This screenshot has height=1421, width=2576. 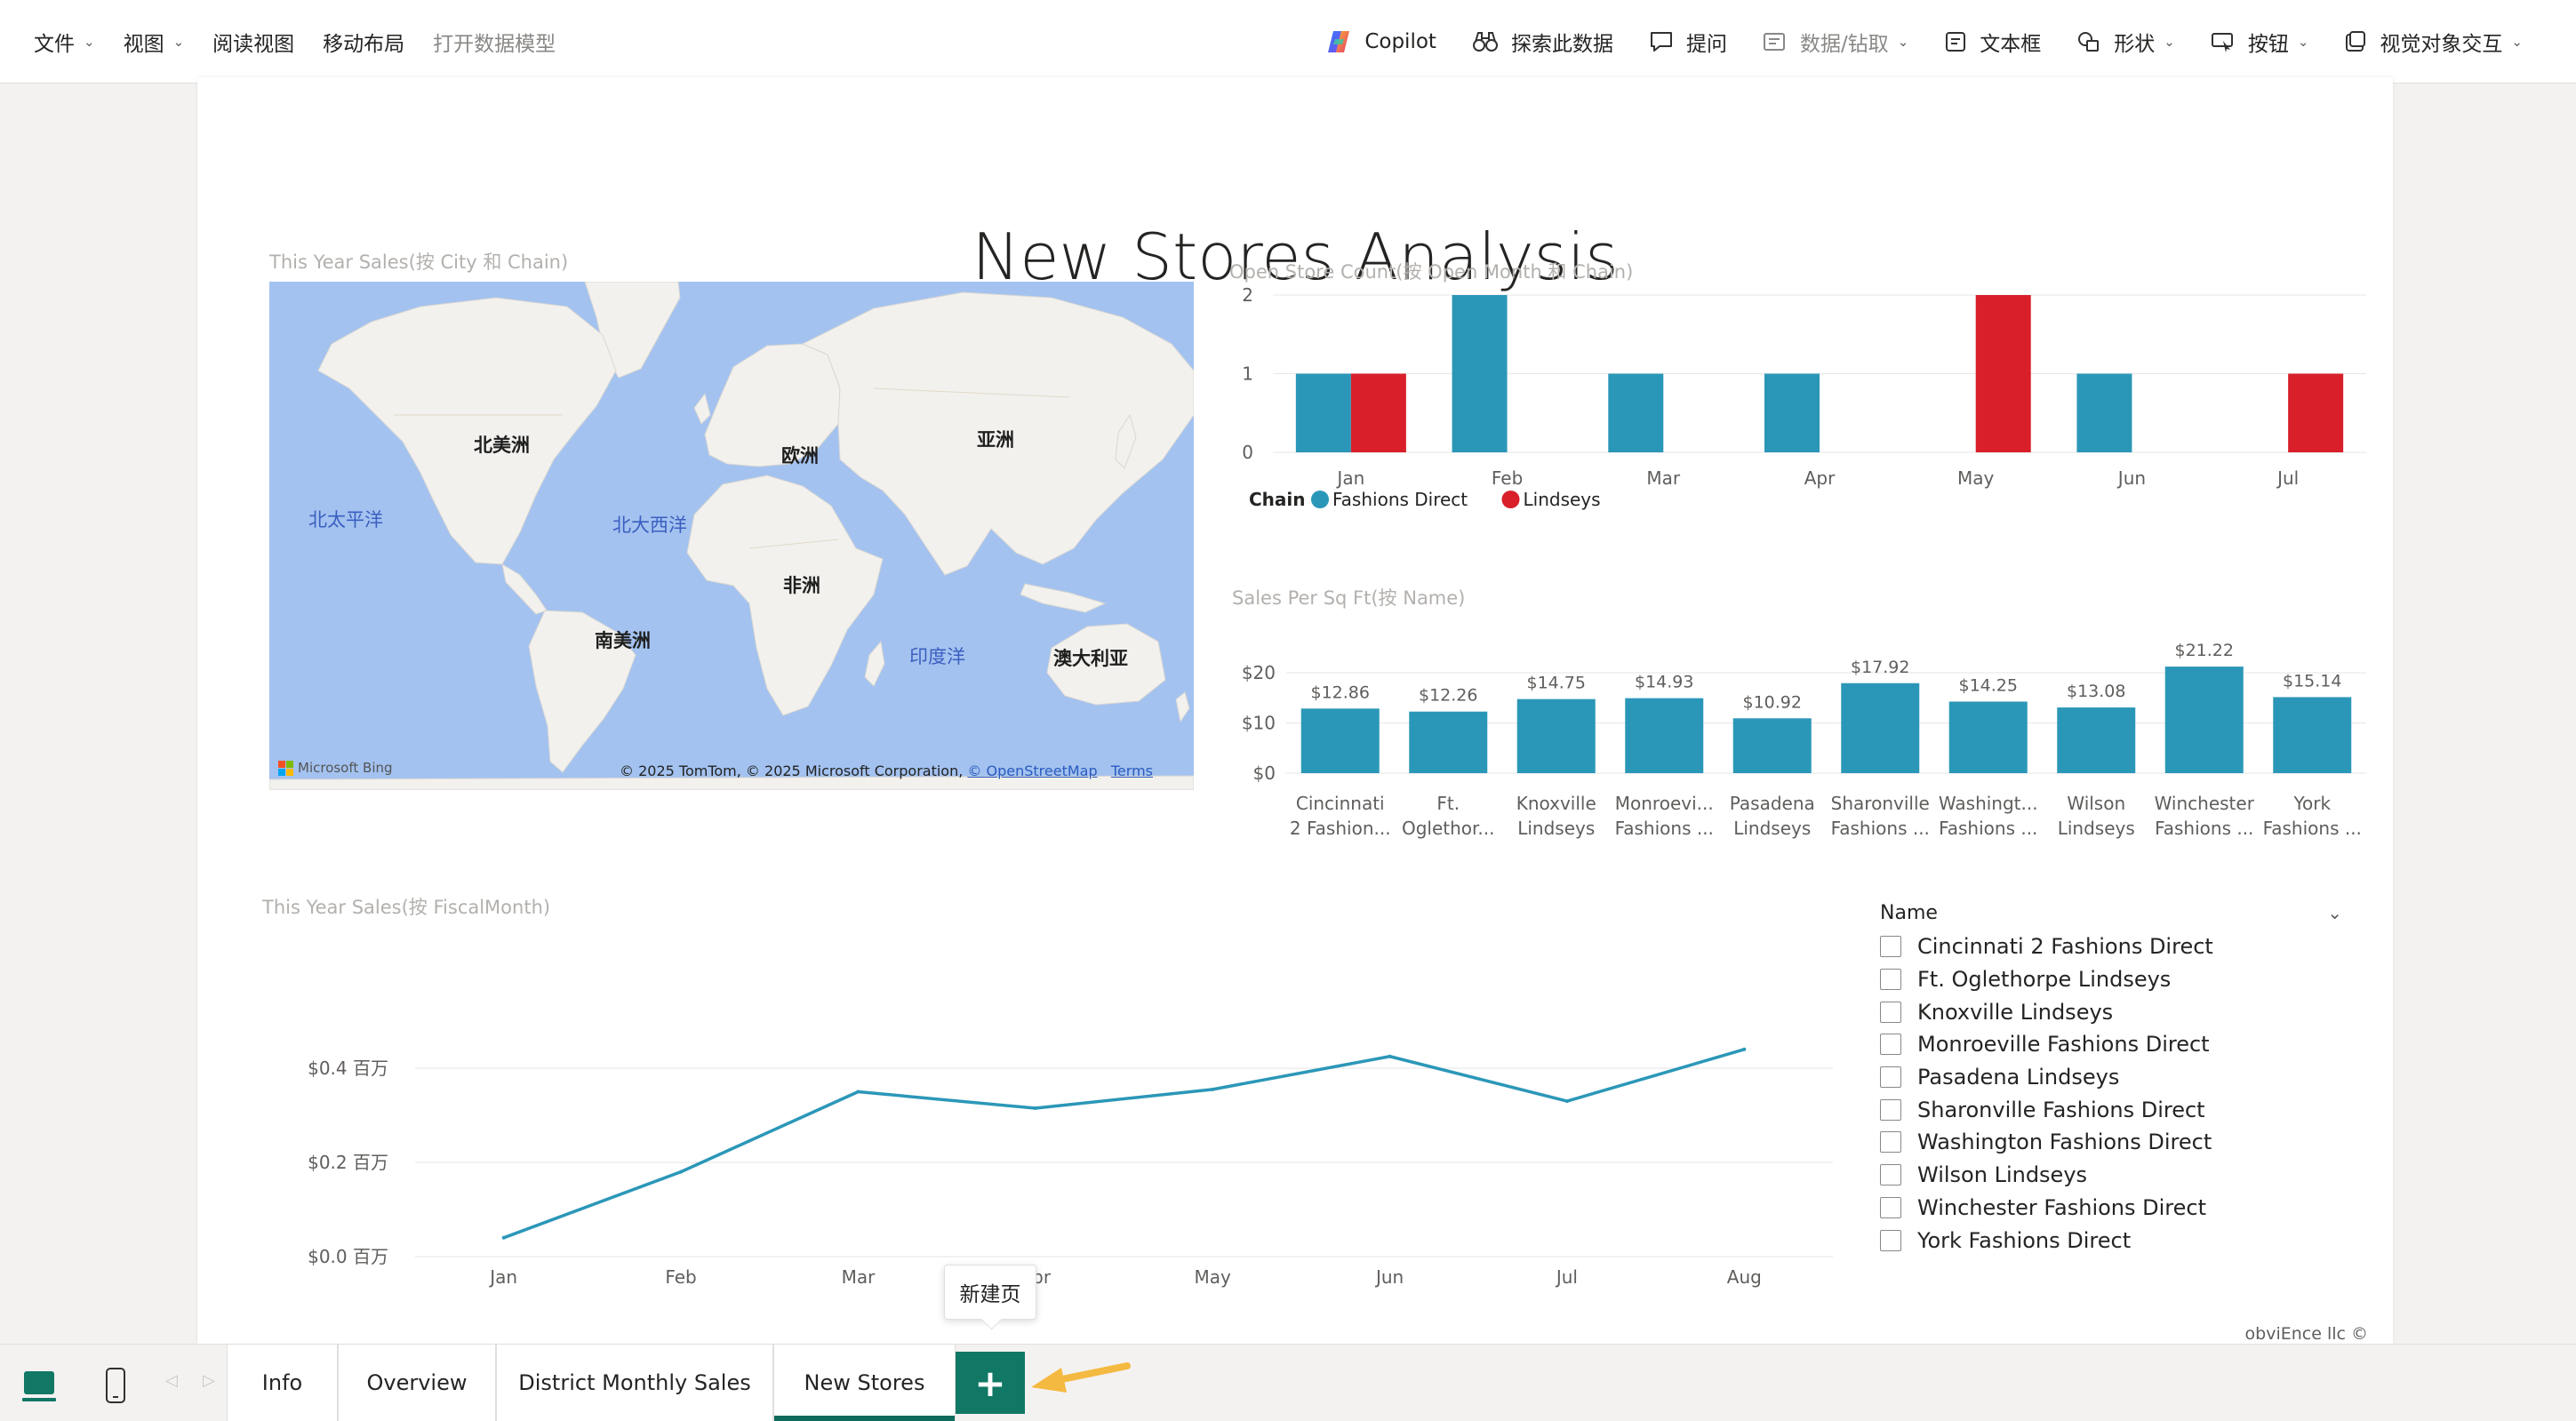 I want to click on terms-link: Terms, so click(x=1131, y=771).